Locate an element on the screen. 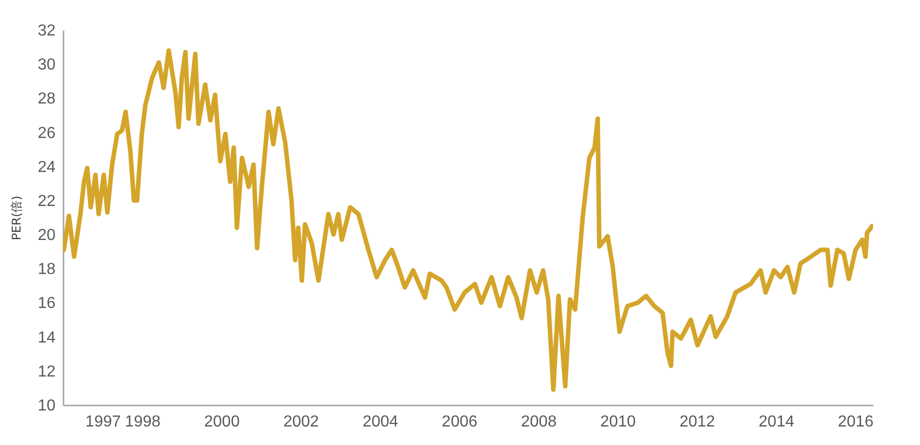  x-tick-label: 2014 is located at coordinates (776, 422).